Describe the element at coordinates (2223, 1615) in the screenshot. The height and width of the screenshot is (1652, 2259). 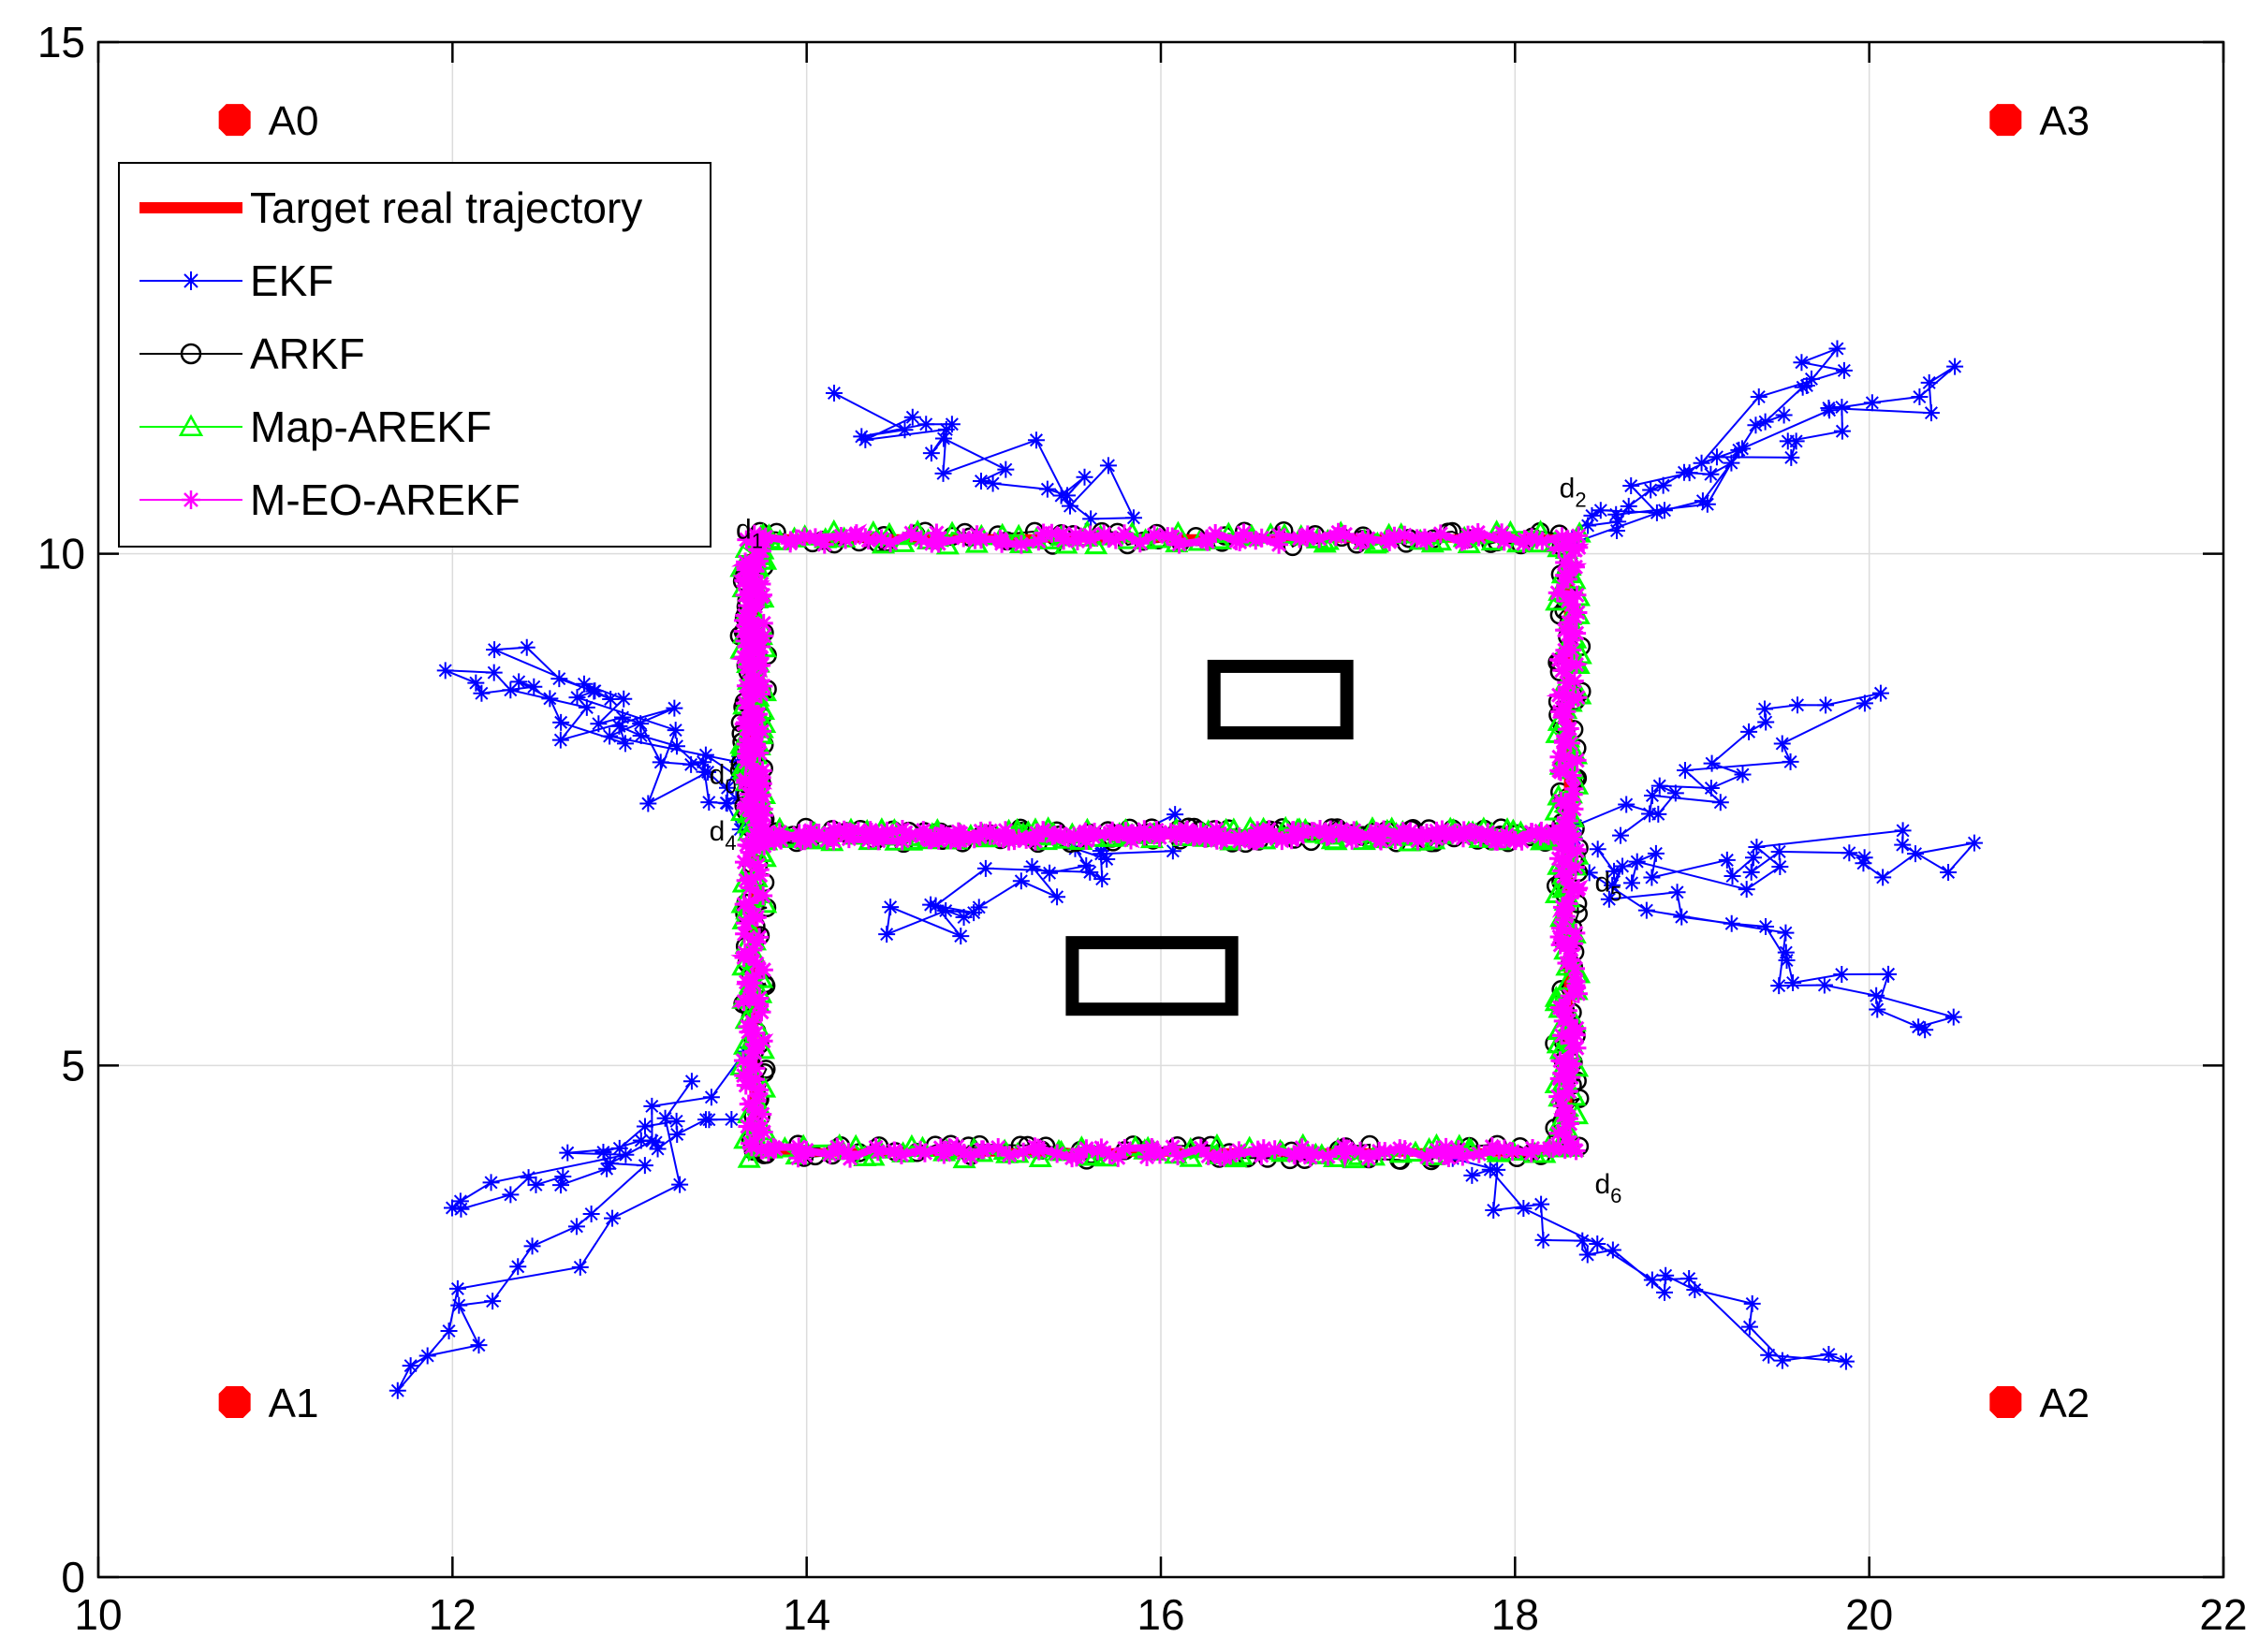
I see `x-tick-label: 22` at that location.